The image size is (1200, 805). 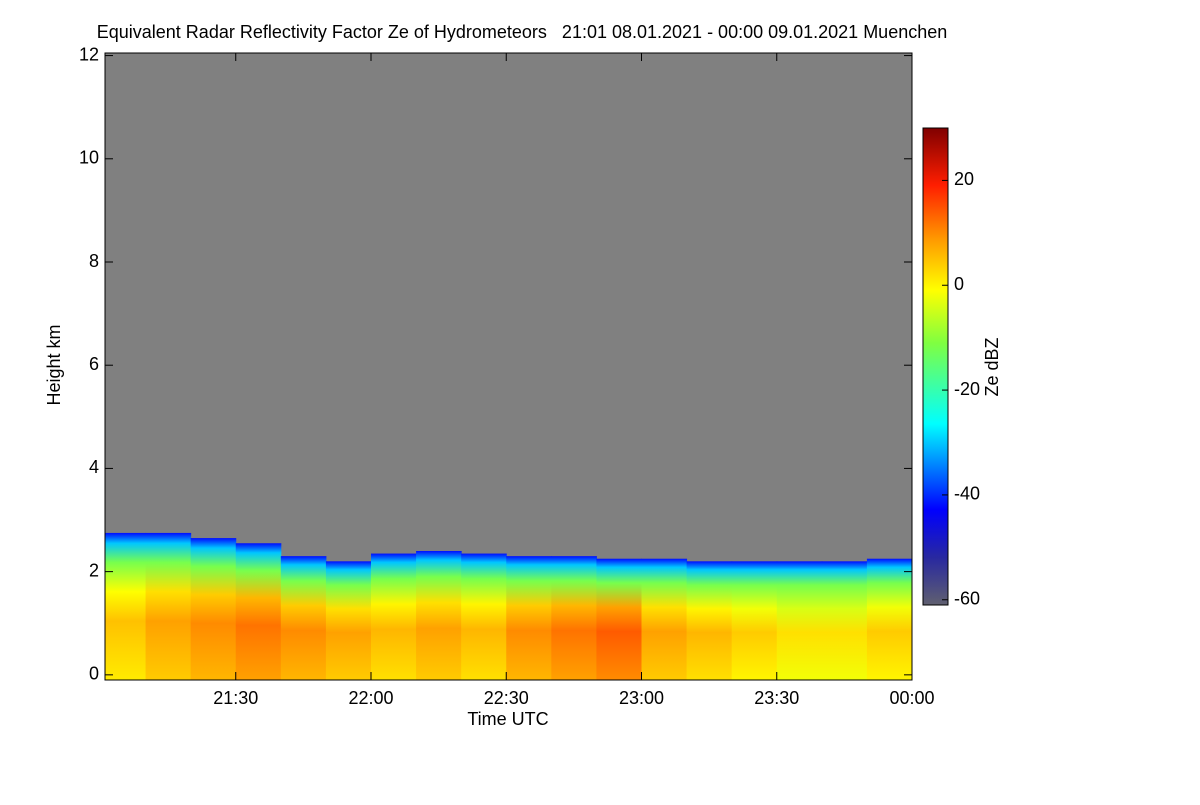 I want to click on colorbar-tick-label: -20, so click(x=967, y=389).